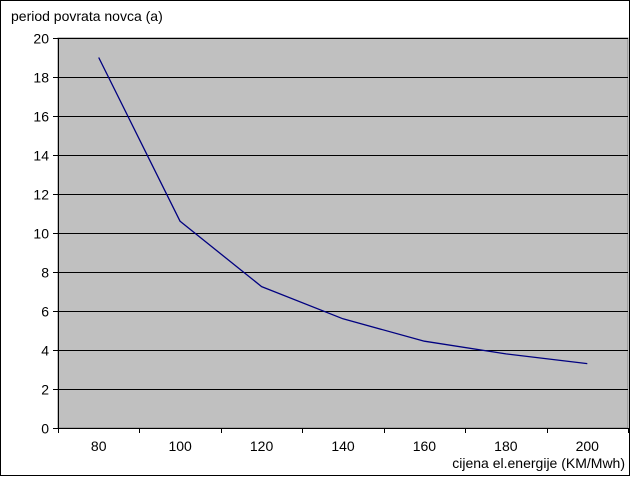  What do you see at coordinates (45, 390) in the screenshot?
I see `y-tick-label: 2` at bounding box center [45, 390].